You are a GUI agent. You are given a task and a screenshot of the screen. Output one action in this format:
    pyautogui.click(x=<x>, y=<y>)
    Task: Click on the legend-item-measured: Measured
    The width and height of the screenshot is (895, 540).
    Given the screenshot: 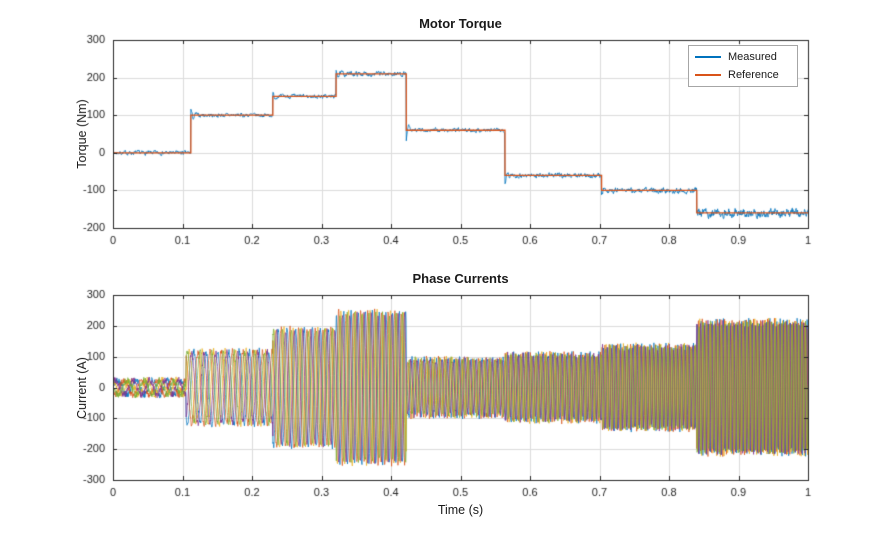 What is the action you would take?
    pyautogui.click(x=743, y=57)
    